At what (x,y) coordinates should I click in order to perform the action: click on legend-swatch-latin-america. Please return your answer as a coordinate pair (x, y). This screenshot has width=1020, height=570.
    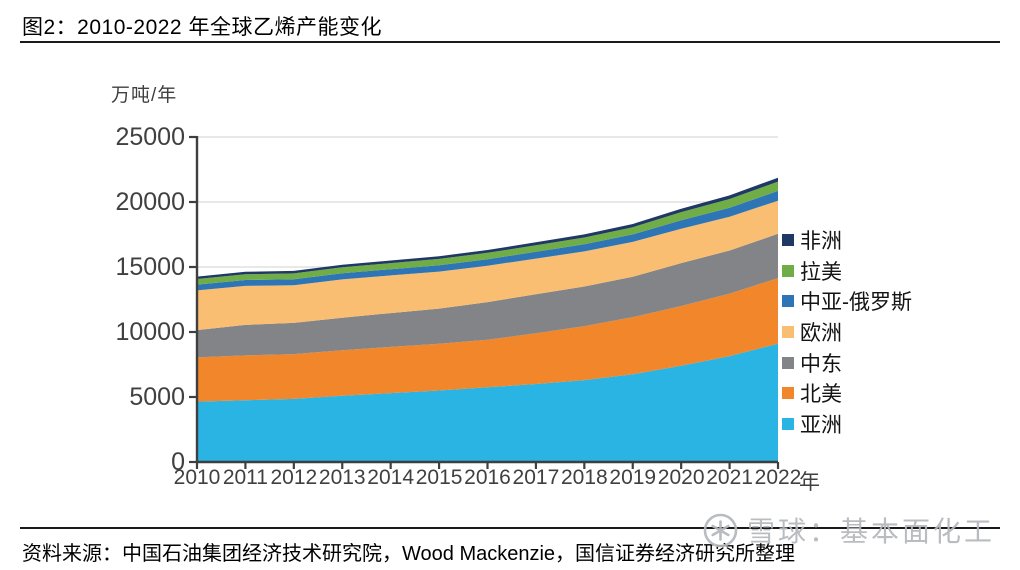
    Looking at the image, I should click on (788, 270).